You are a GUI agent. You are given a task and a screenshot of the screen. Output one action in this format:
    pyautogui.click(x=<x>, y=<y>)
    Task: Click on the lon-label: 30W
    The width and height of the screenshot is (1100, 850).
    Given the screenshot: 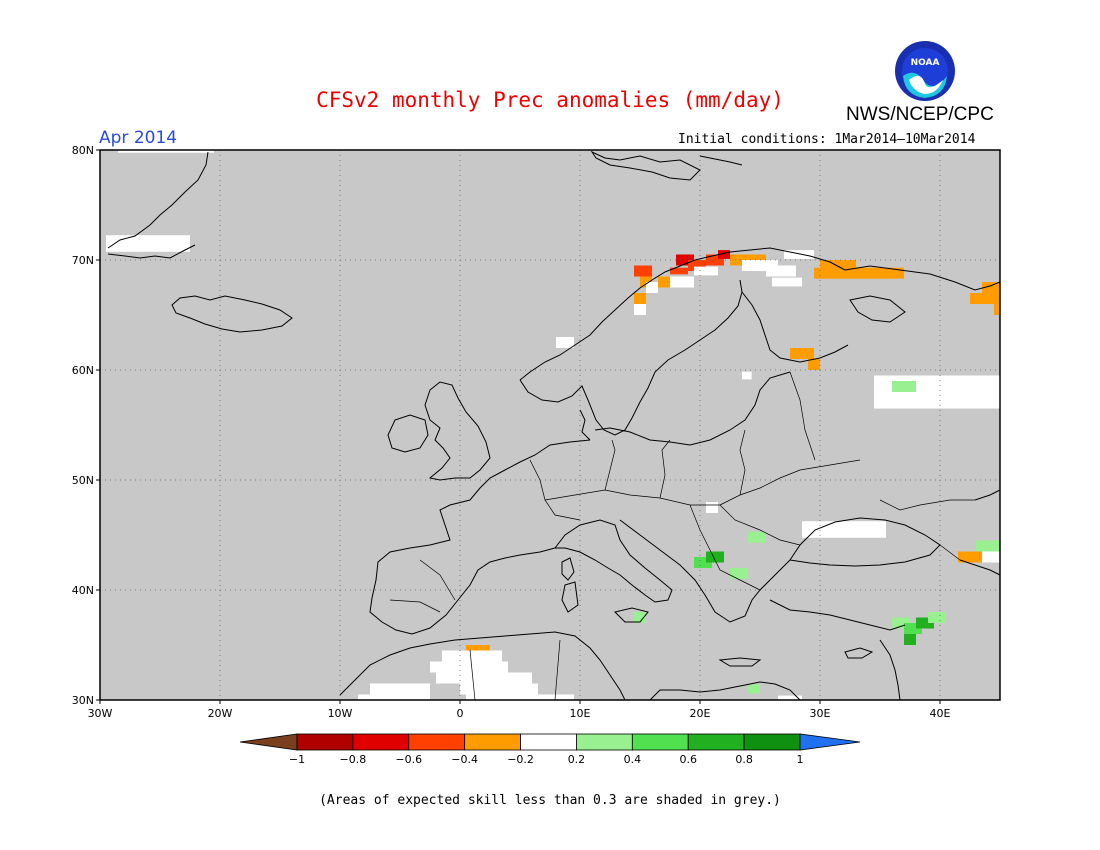 What is the action you would take?
    pyautogui.click(x=100, y=713)
    